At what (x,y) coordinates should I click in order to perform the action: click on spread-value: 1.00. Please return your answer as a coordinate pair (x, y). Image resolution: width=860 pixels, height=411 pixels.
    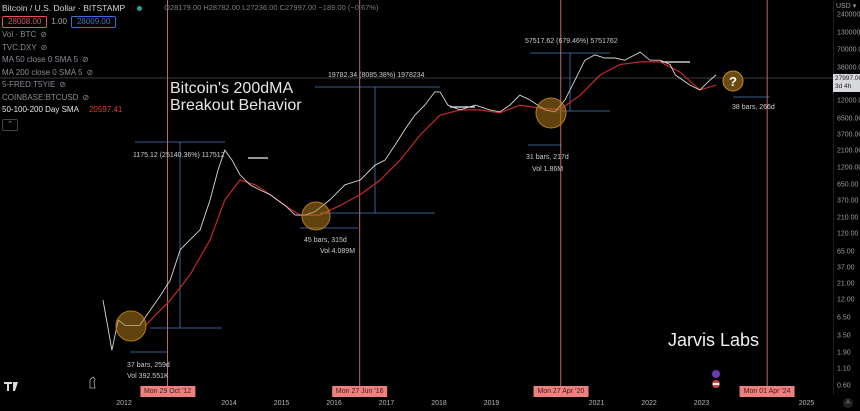
    Looking at the image, I should click on (59, 21).